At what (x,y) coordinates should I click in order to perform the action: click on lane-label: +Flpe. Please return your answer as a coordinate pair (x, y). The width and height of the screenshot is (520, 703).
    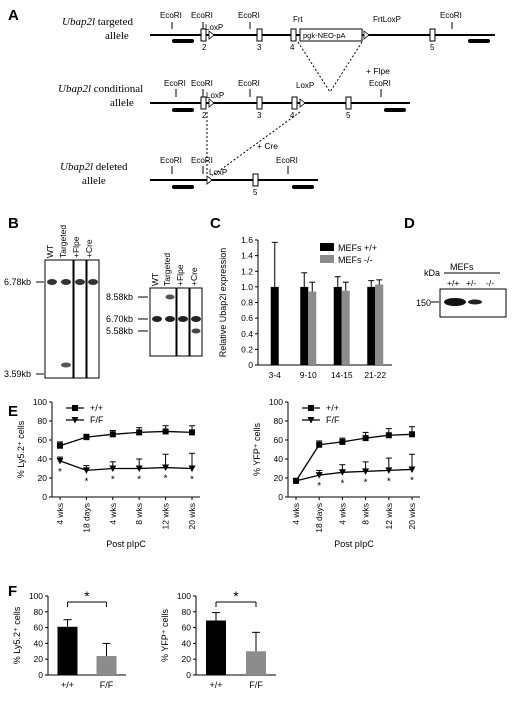
    Looking at the image, I should click on (180, 275).